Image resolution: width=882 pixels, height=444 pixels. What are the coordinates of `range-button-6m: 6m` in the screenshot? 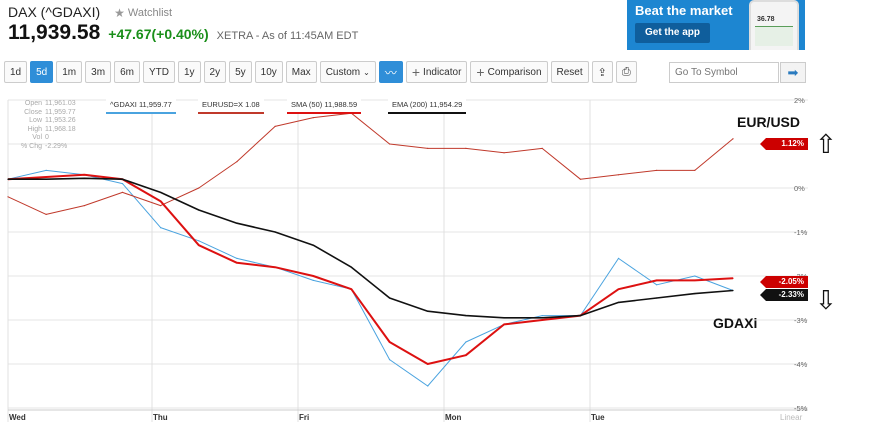 It's located at (127, 72).